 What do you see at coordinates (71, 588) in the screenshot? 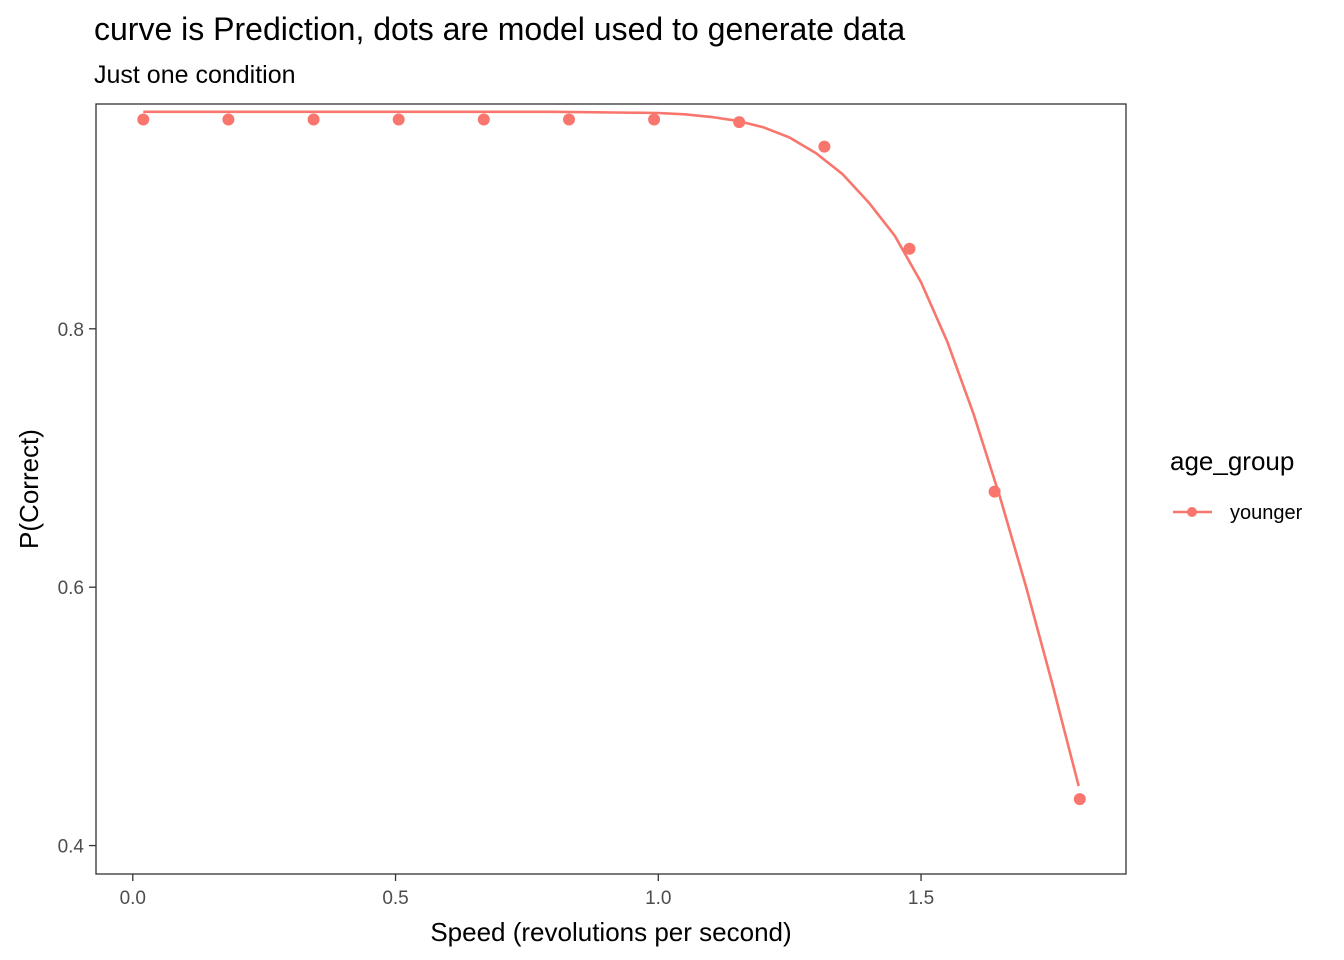
I see `y-tick-label: 0.6` at bounding box center [71, 588].